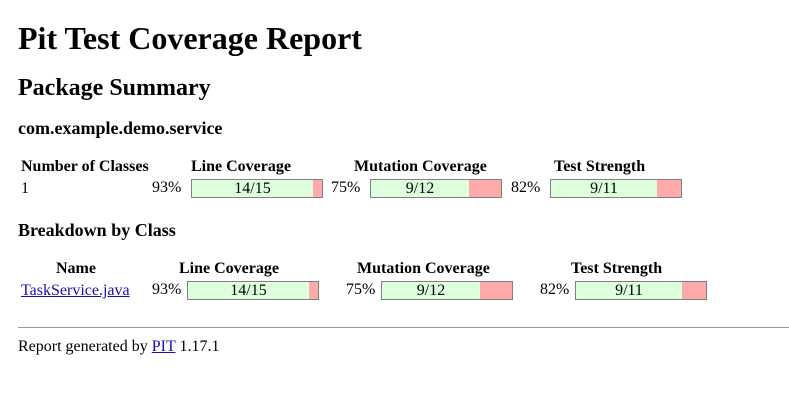 The height and width of the screenshot is (413, 789). What do you see at coordinates (199, 346) in the screenshot?
I see `footer-version: 1.17.1` at bounding box center [199, 346].